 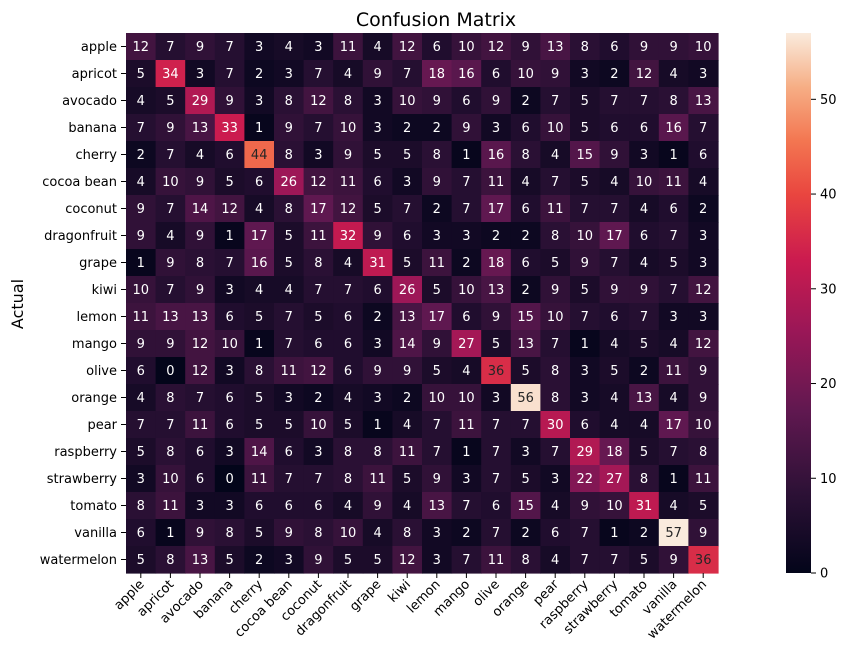 What do you see at coordinates (289, 182) in the screenshot?
I see `cell-value-label: 26` at bounding box center [289, 182].